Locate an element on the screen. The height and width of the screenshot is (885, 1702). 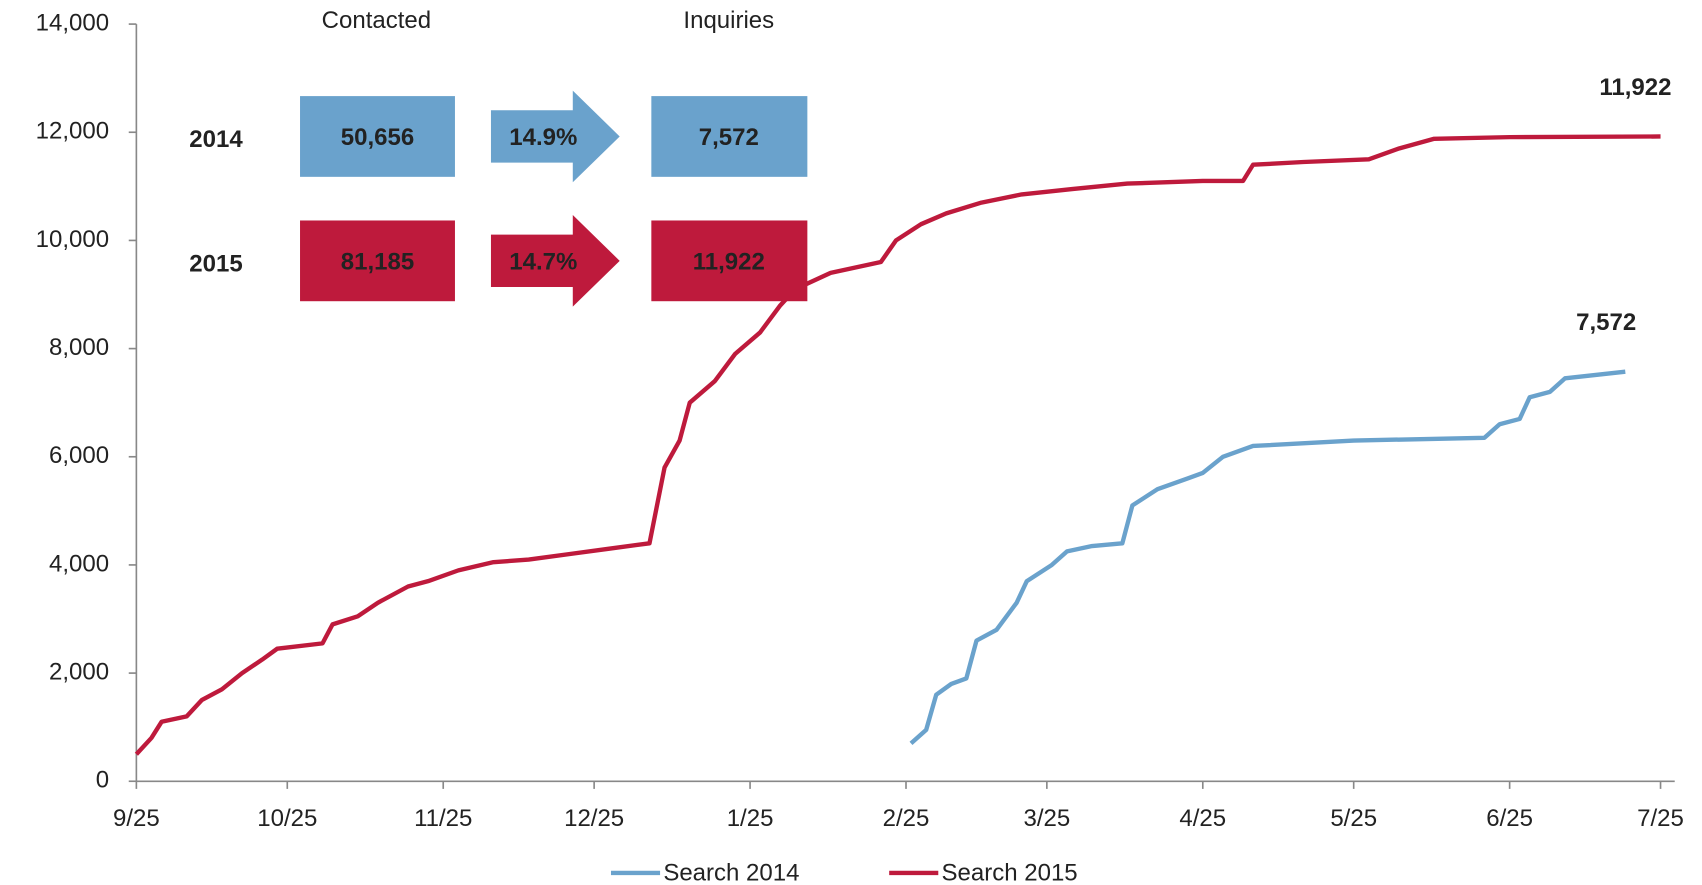
x-tick-label: 11/25 is located at coordinates (443, 818).